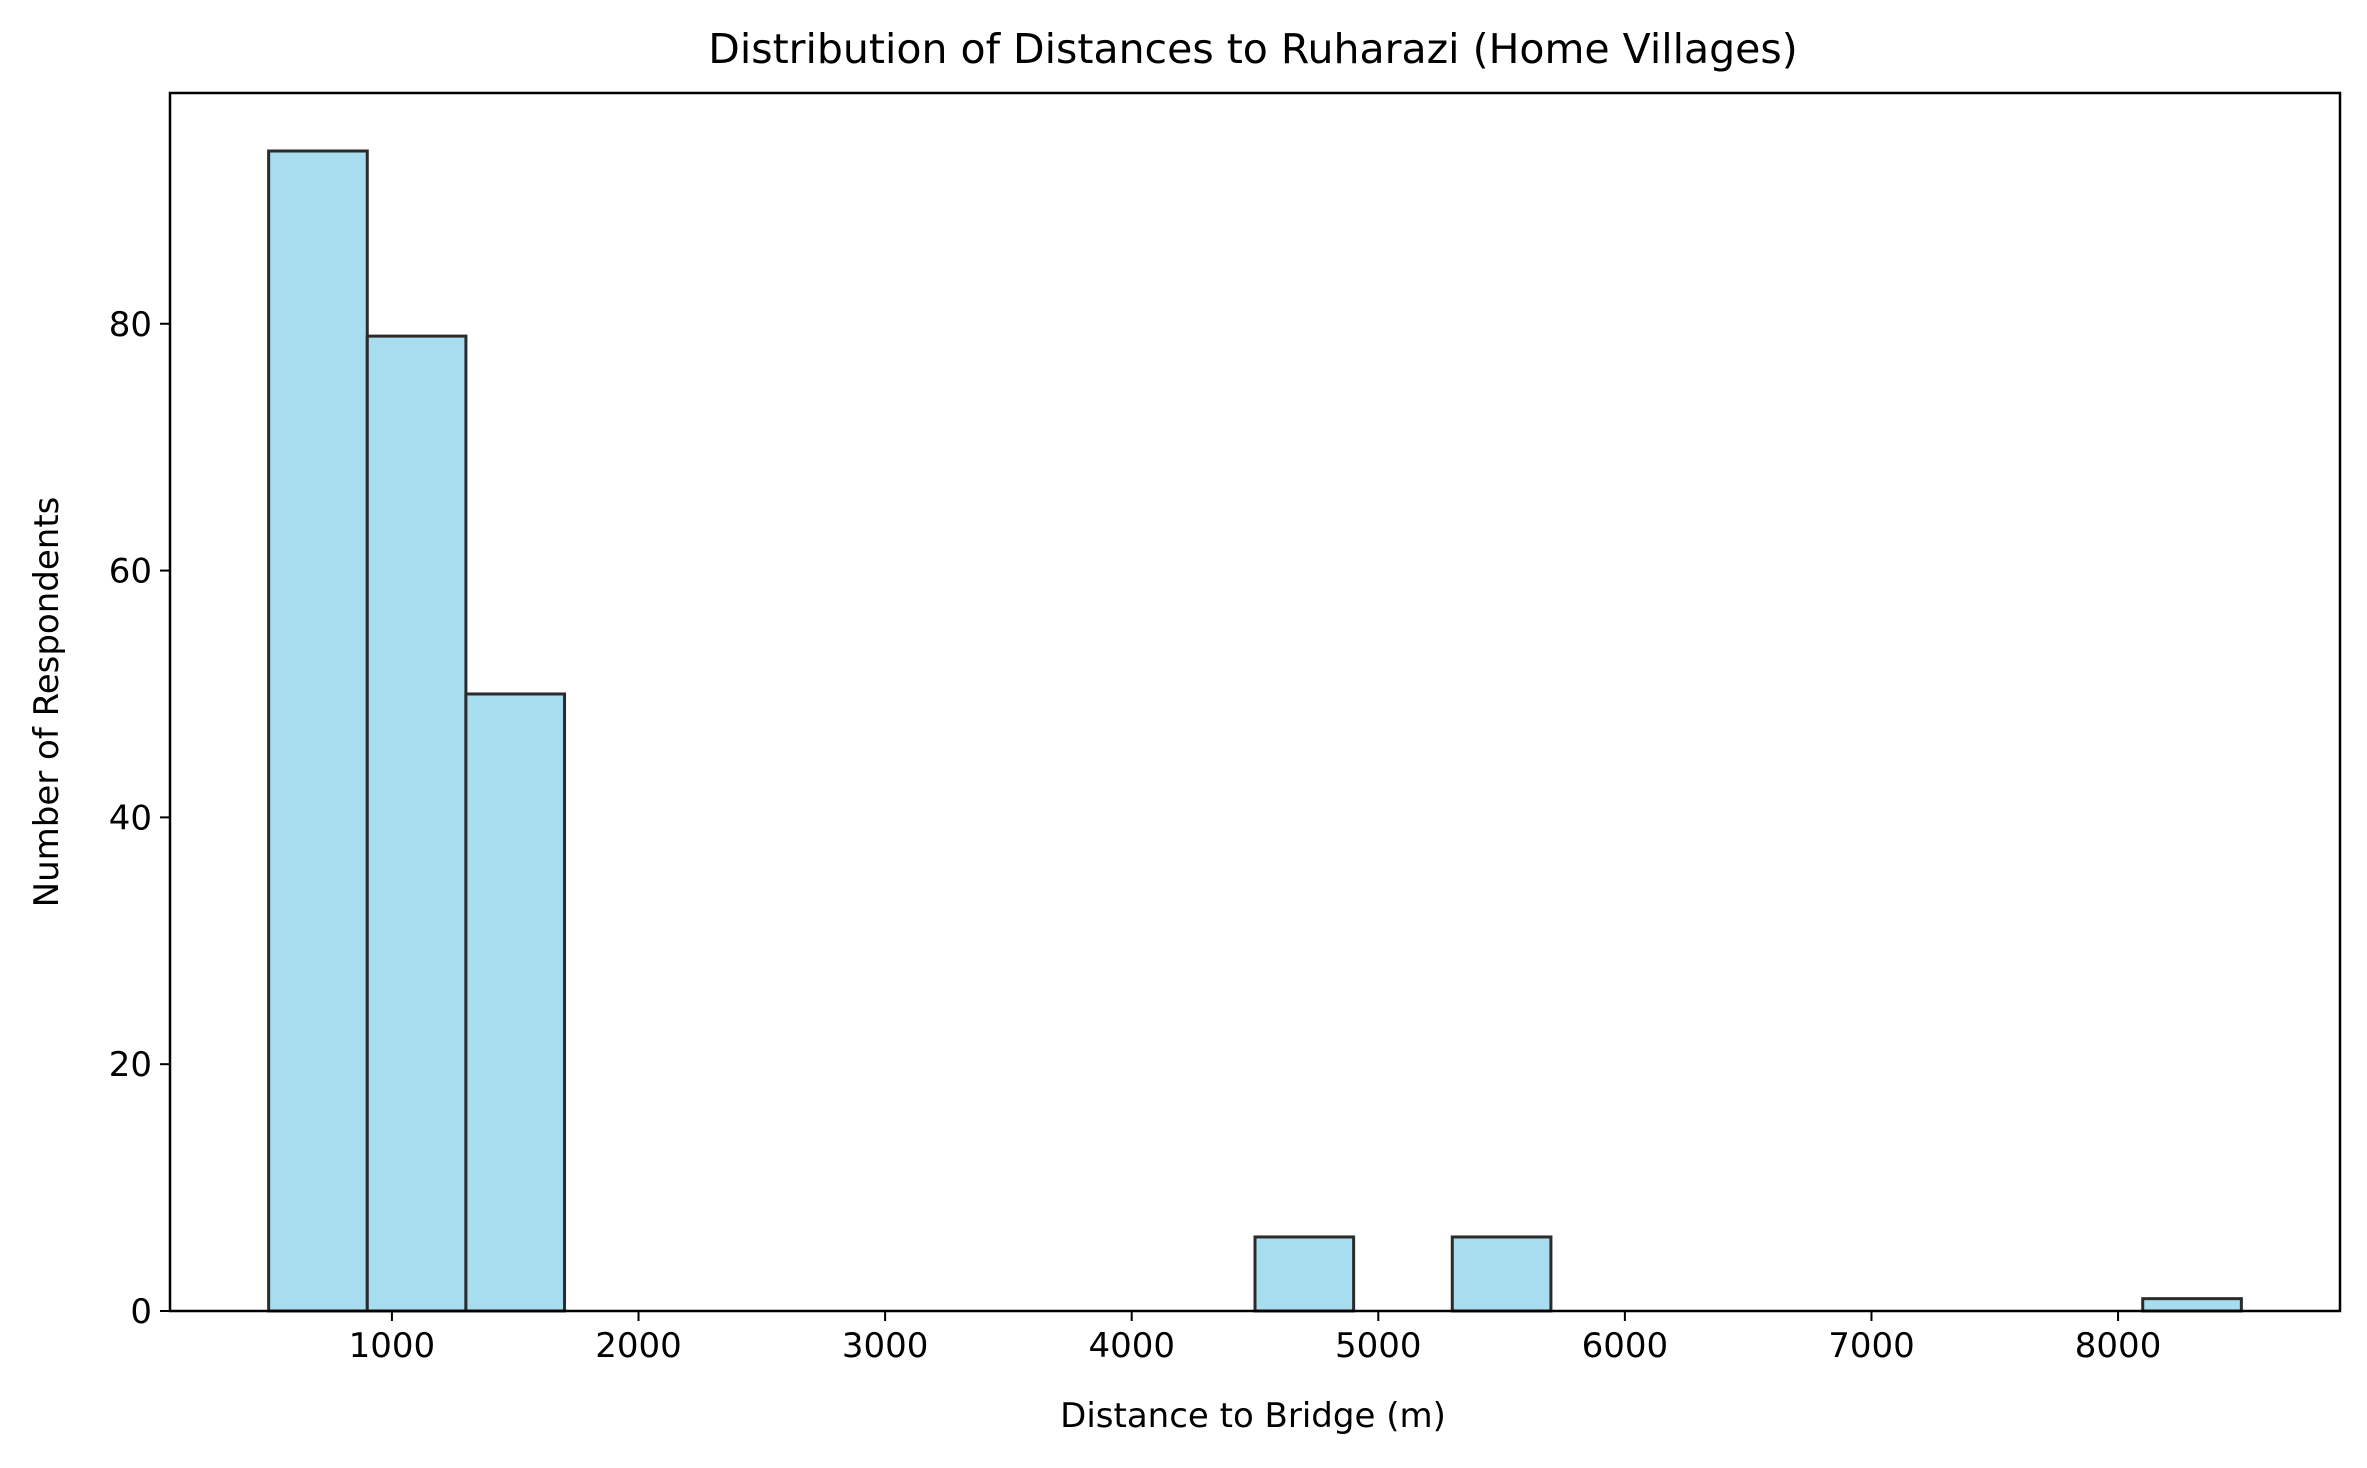 This screenshot has height=1468, width=2367. I want to click on x-axis-title: Distance to Bridge (m), so click(1253, 1416).